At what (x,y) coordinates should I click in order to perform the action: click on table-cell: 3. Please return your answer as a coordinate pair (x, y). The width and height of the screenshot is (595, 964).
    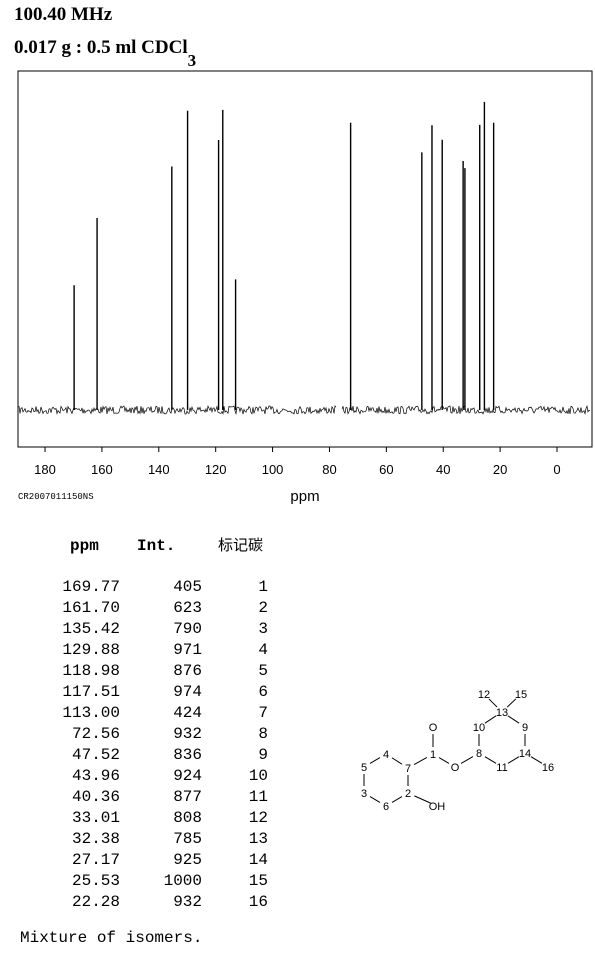
    Looking at the image, I should click on (263, 629).